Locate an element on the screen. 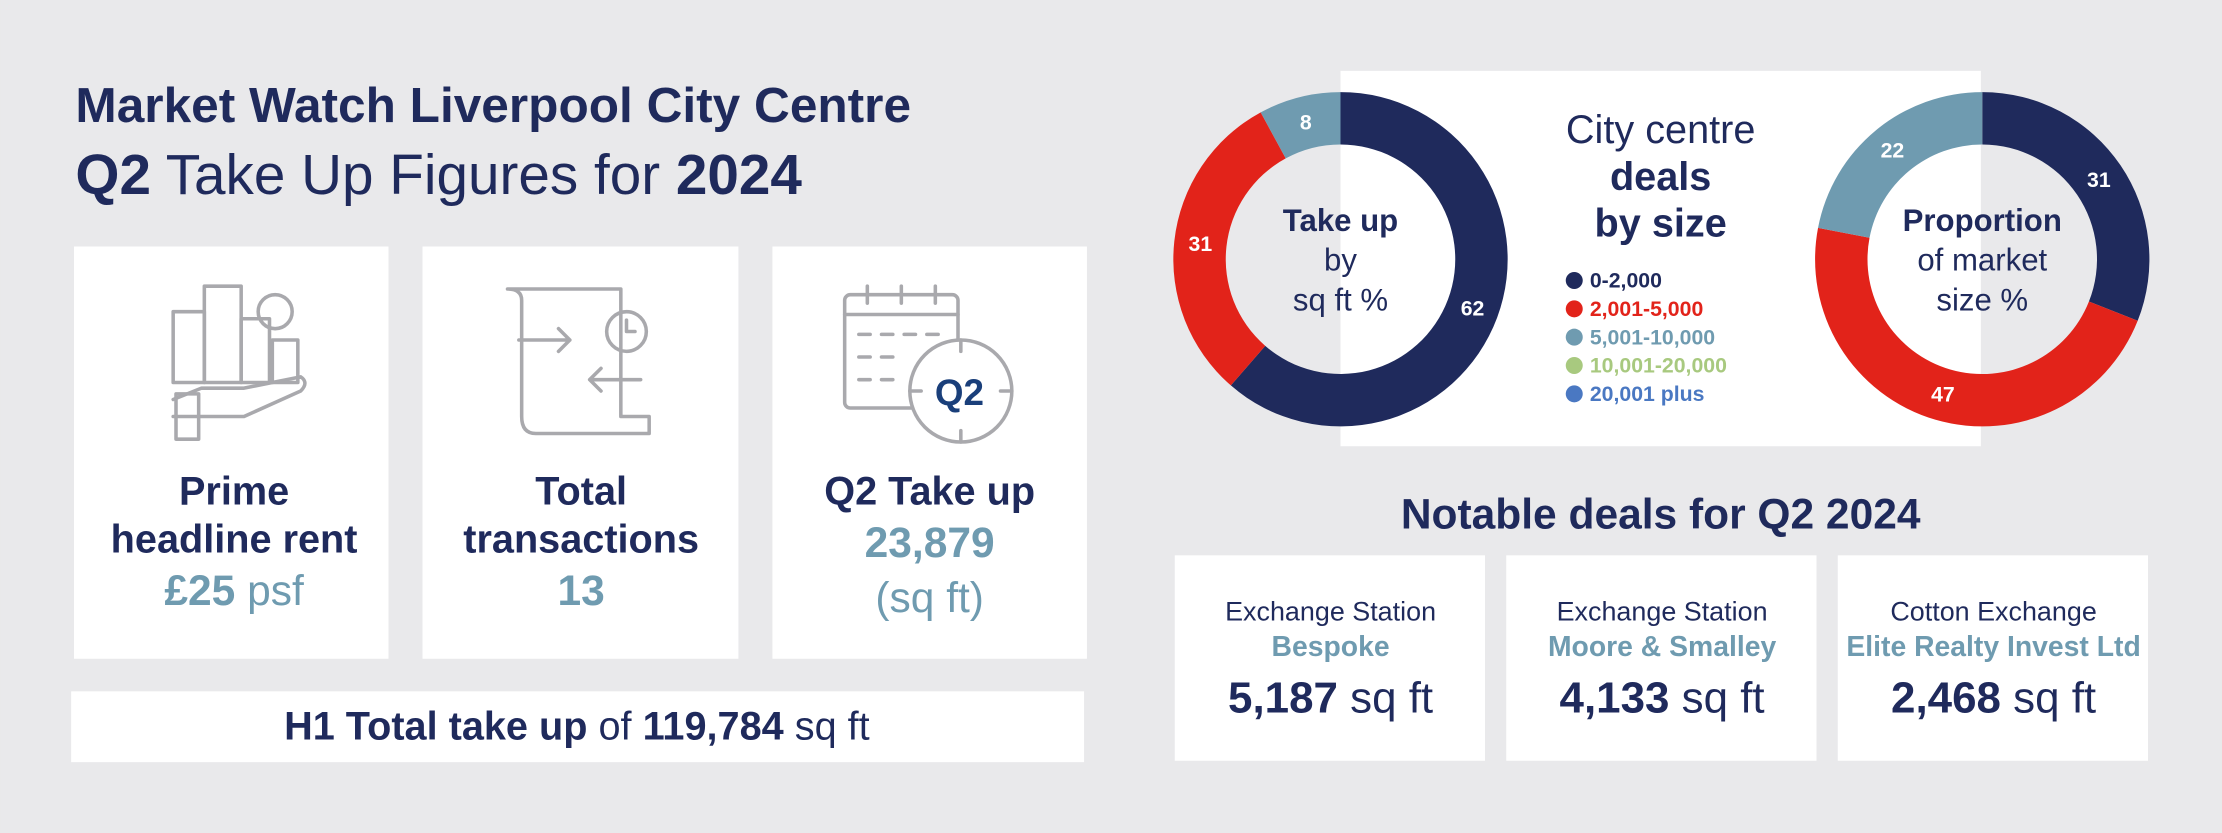 The height and width of the screenshot is (833, 2222). legend-label: 10,001-20,000 is located at coordinates (1658, 366).